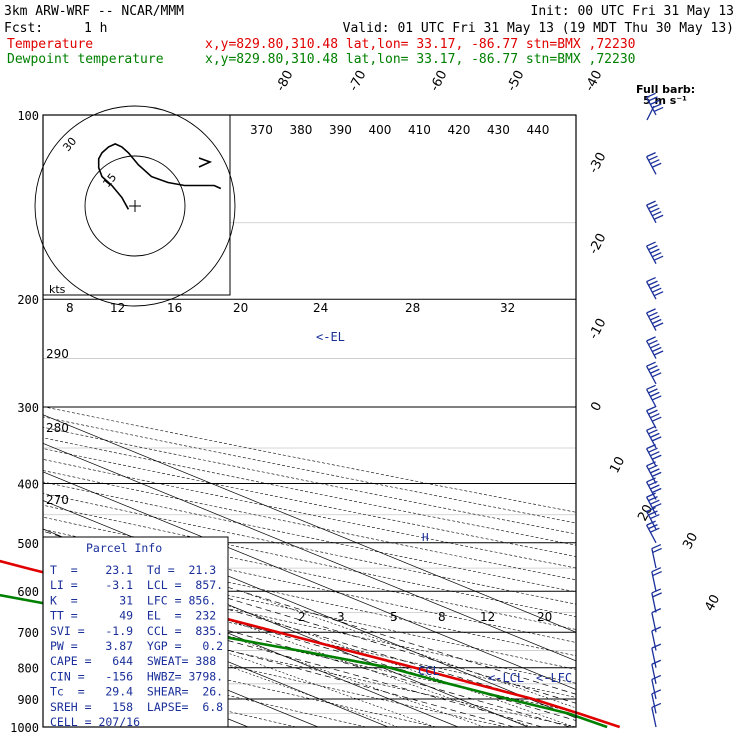 Image resolution: width=740 pixels, height=740 pixels. What do you see at coordinates (133, 661) in the screenshot?
I see `parcel-info-row: CAPE = 644 SWEAT= 388` at bounding box center [133, 661].